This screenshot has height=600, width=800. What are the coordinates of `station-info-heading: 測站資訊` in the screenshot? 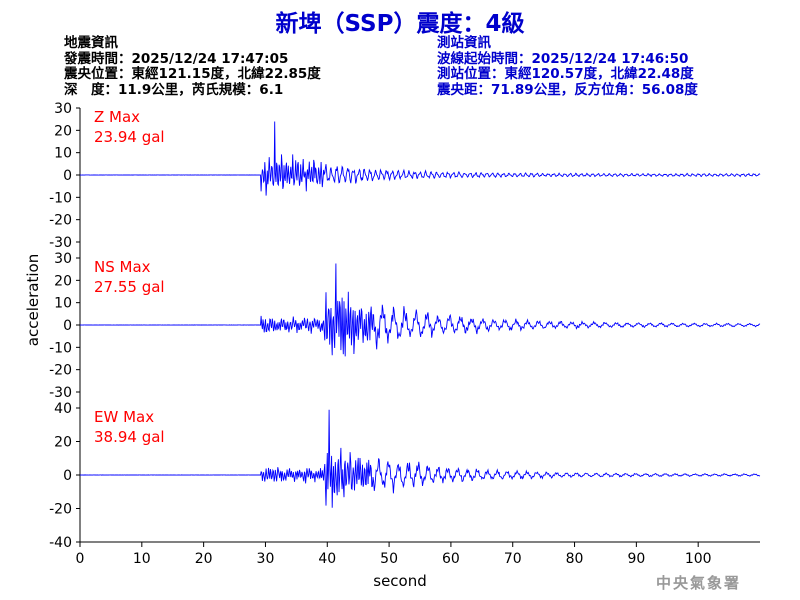 It's located at (464, 43).